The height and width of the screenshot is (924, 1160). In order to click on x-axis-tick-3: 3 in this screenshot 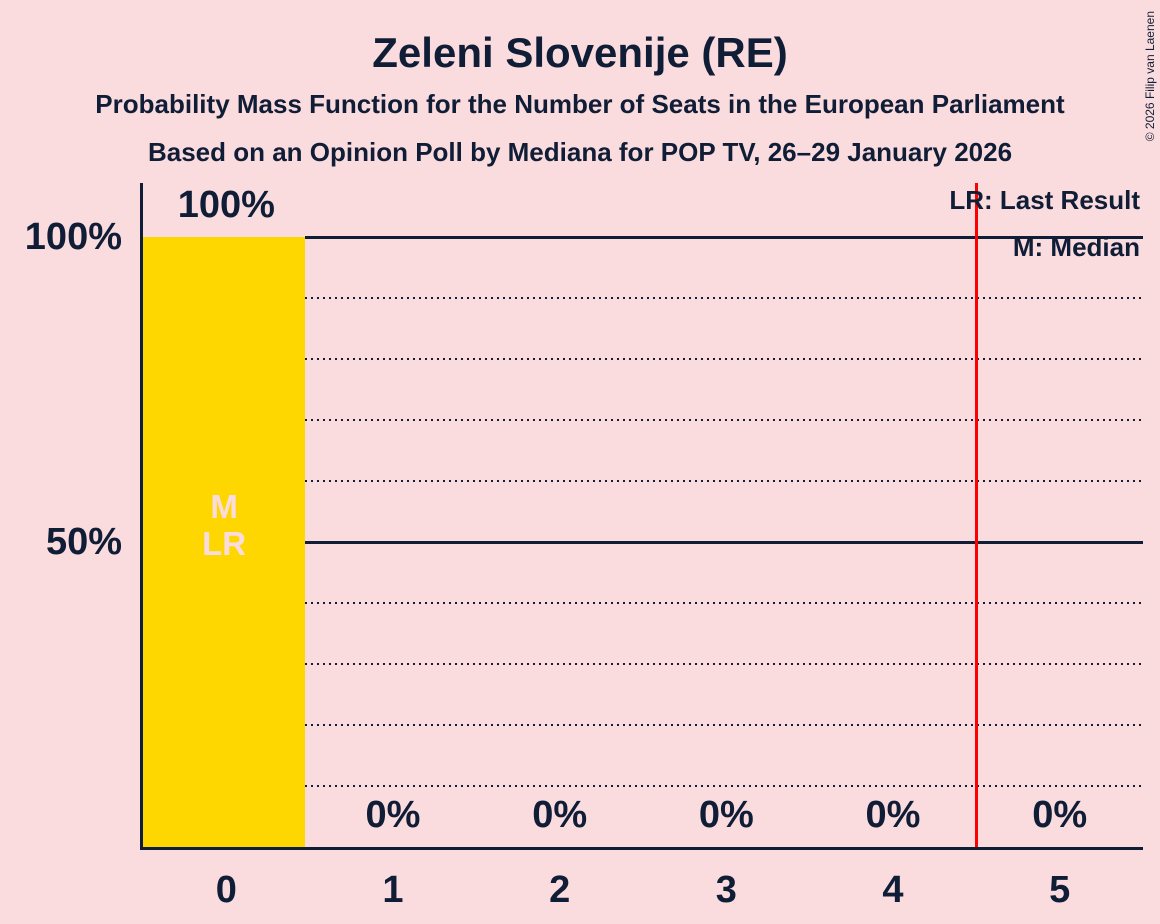, I will do `click(726, 890)`.